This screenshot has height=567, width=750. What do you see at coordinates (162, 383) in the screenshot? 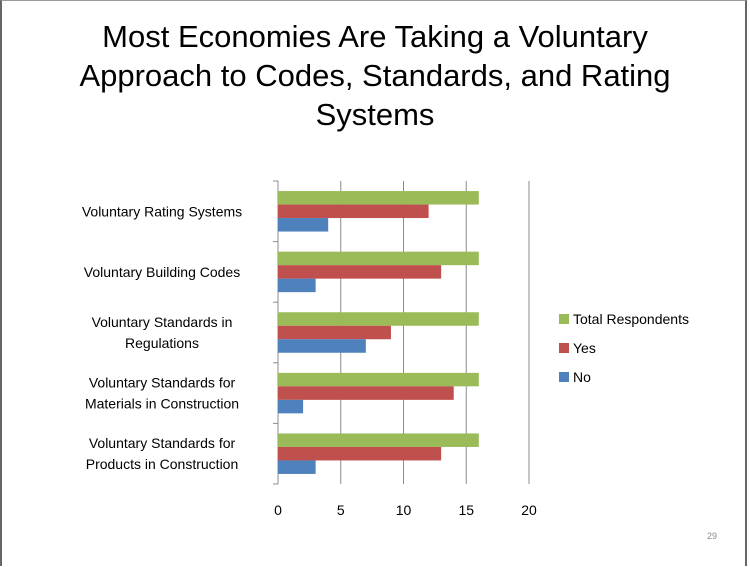
I see `category-label-3-line-0: Voluntary Standards for` at bounding box center [162, 383].